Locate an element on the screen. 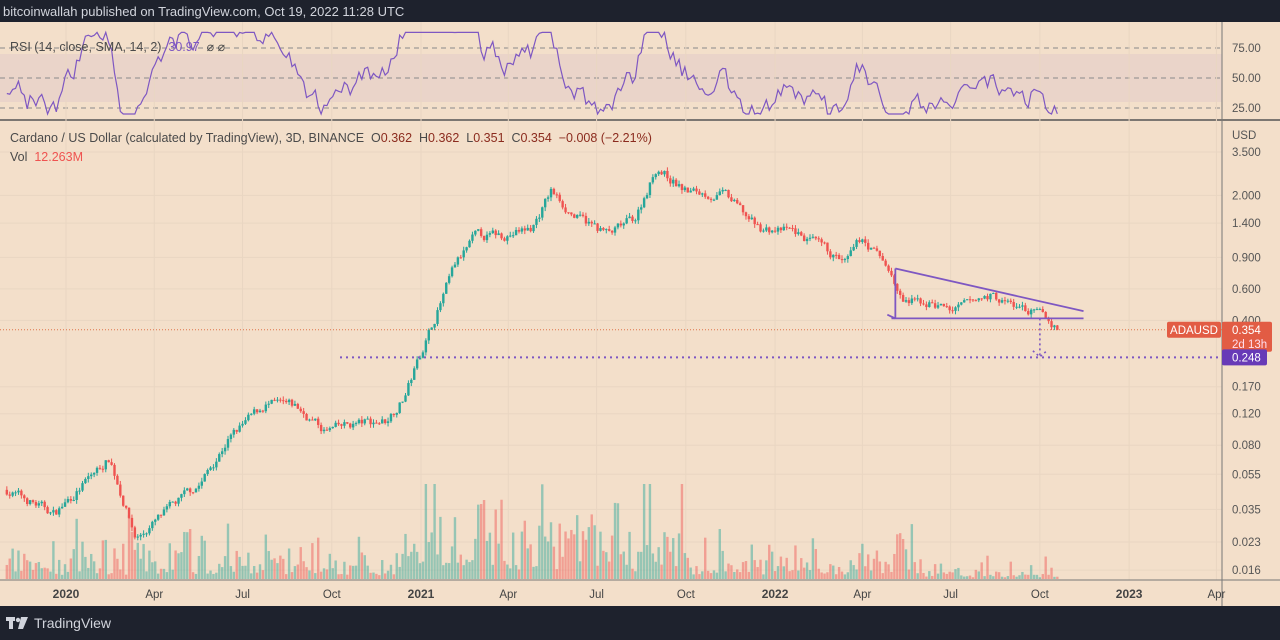 This screenshot has height=640, width=1280. rsi-label: RSI (14, close, SMA, 14, 2) is located at coordinates (86, 47).